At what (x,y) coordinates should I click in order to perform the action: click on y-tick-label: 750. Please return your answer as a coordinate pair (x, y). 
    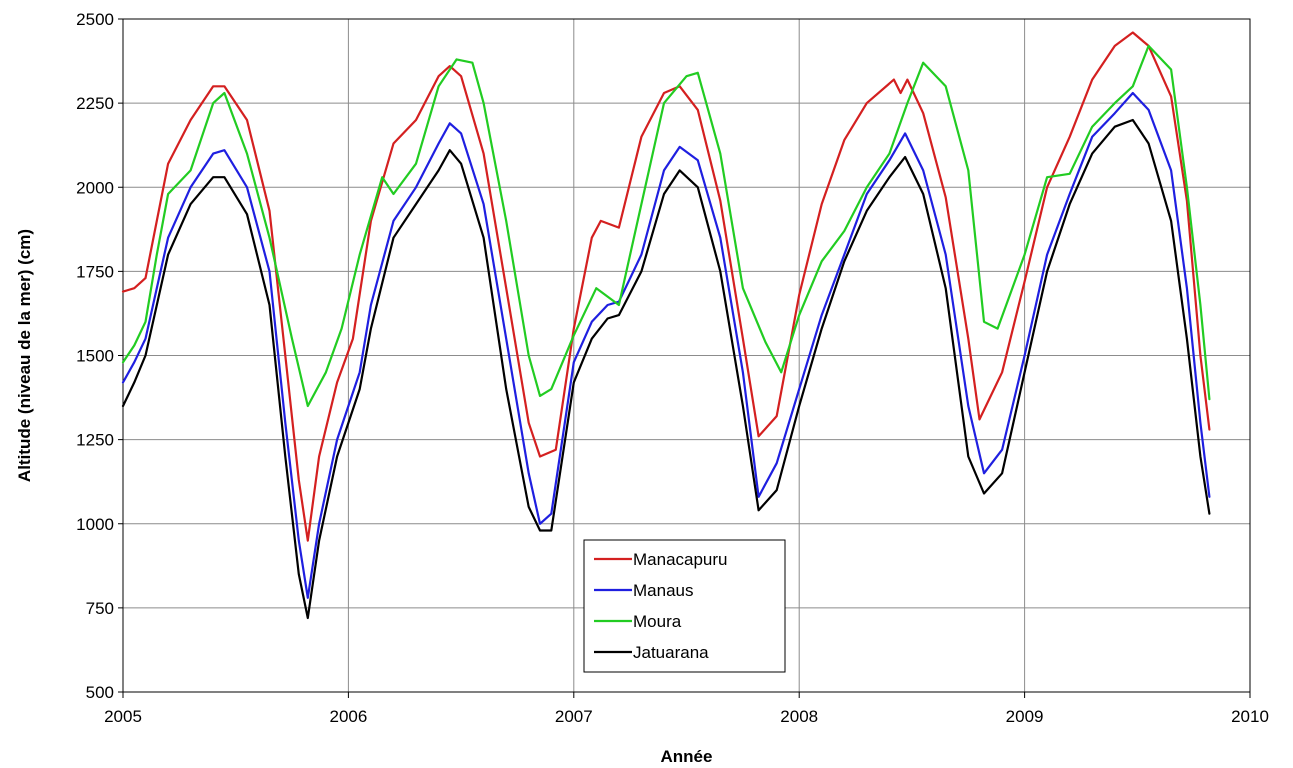
    Looking at the image, I should click on (100, 608).